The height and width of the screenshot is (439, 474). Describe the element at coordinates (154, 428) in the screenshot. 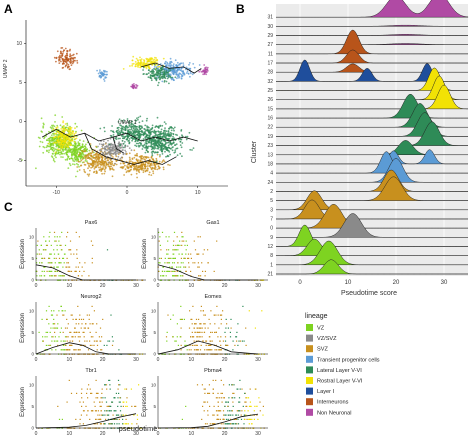

I see `c-ytick-label: 0` at that location.